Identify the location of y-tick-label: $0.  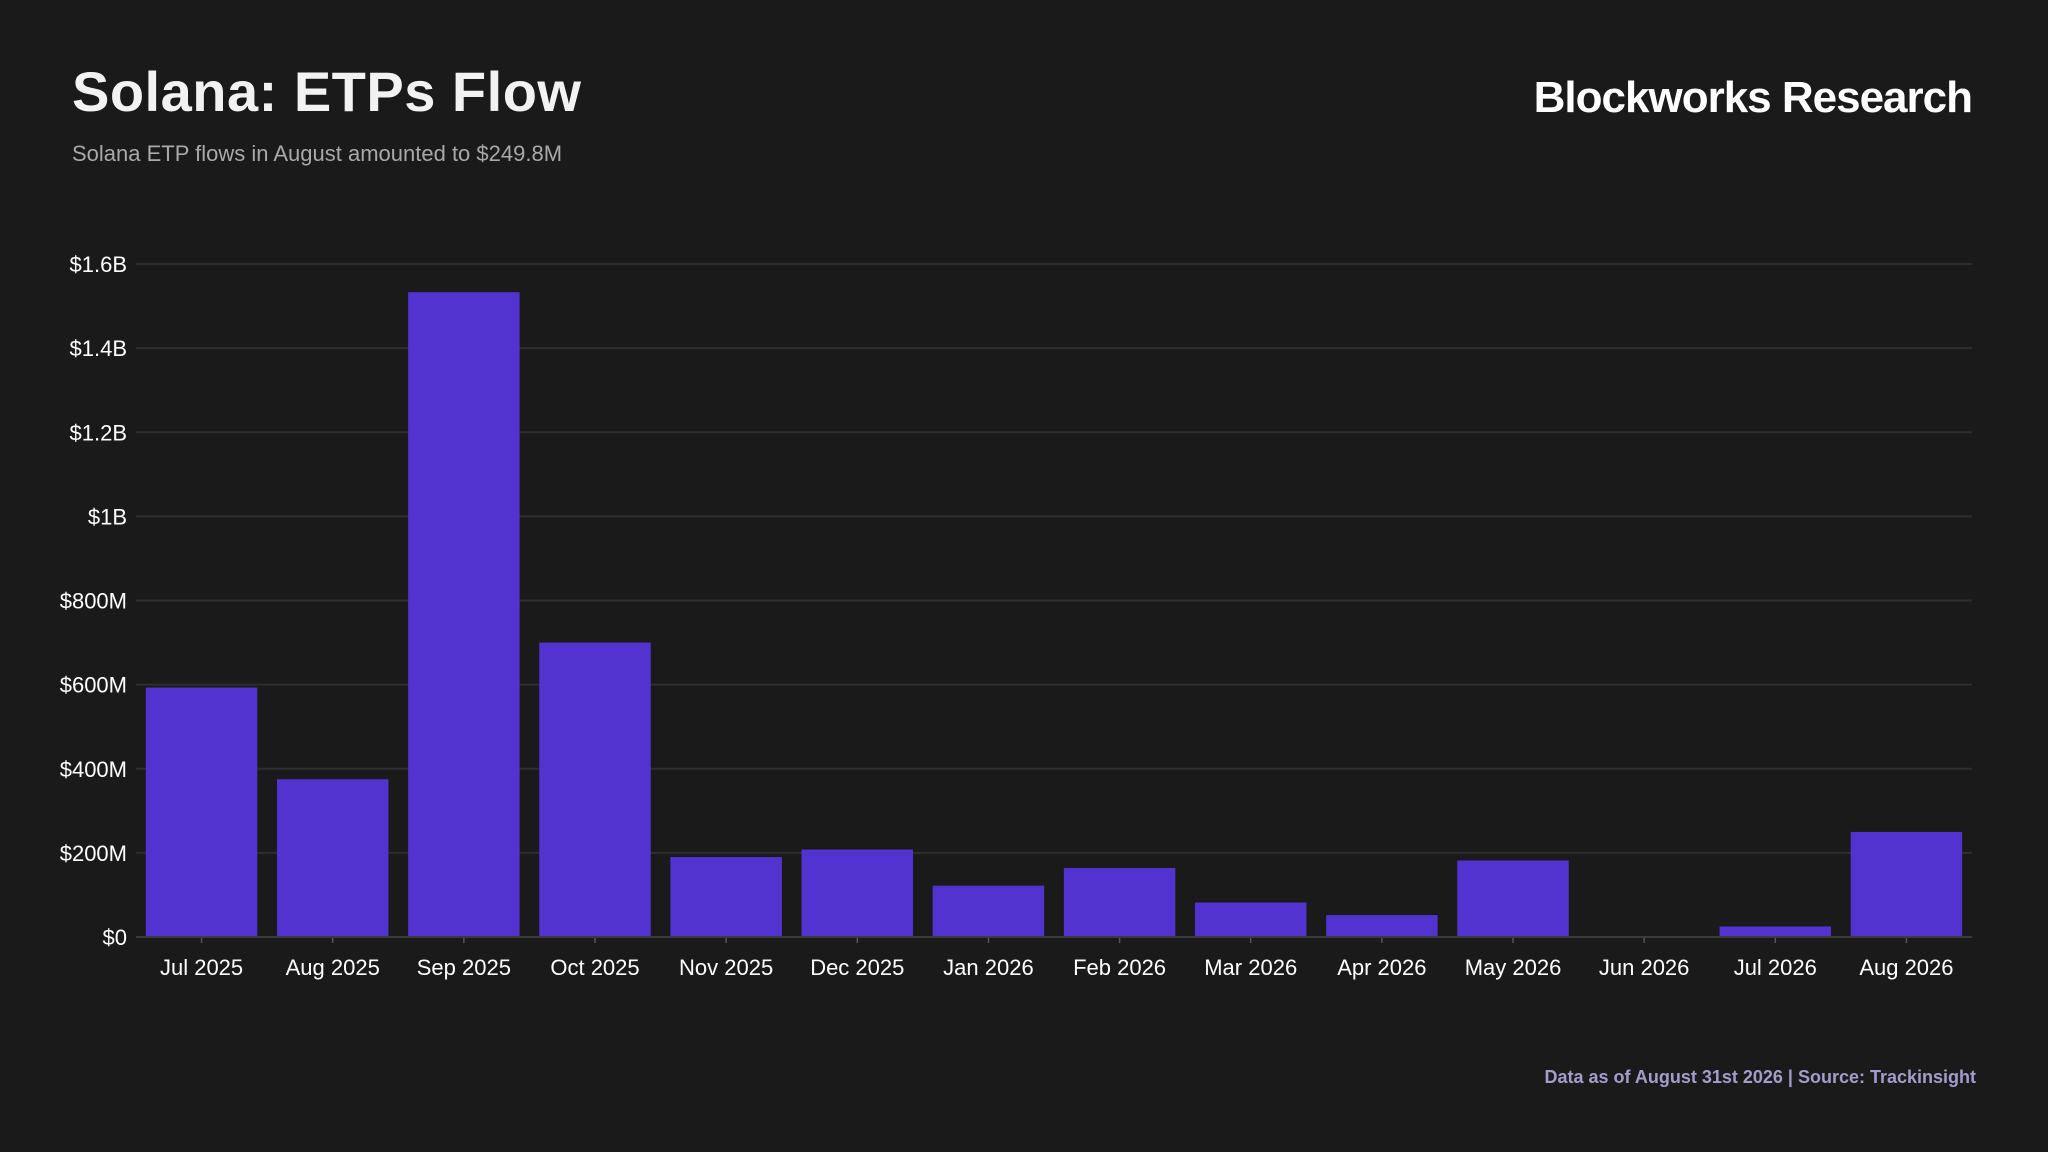
(115, 937).